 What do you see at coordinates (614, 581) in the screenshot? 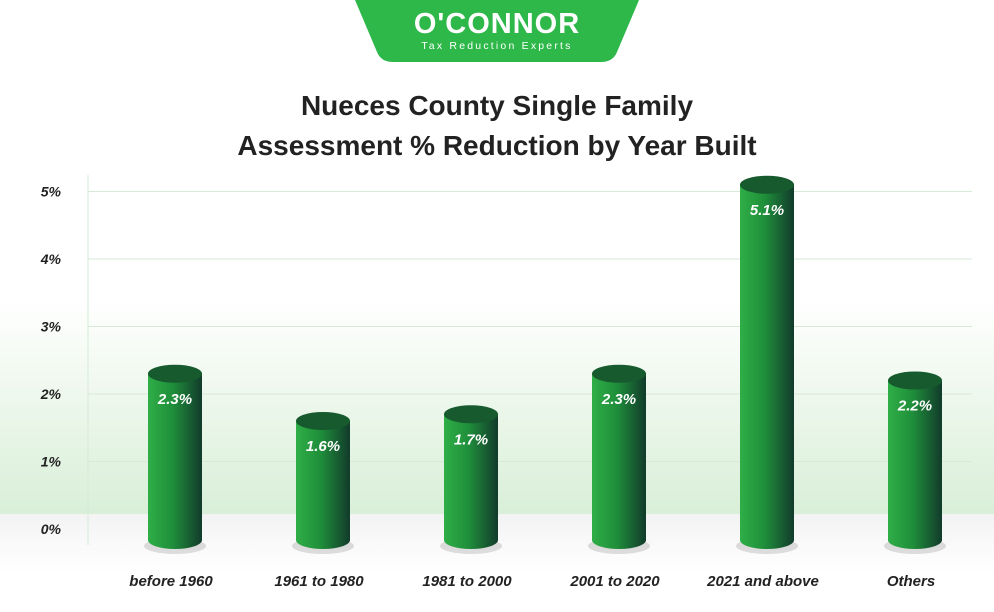
I see `x-tick-label: 2001 to 2020` at bounding box center [614, 581].